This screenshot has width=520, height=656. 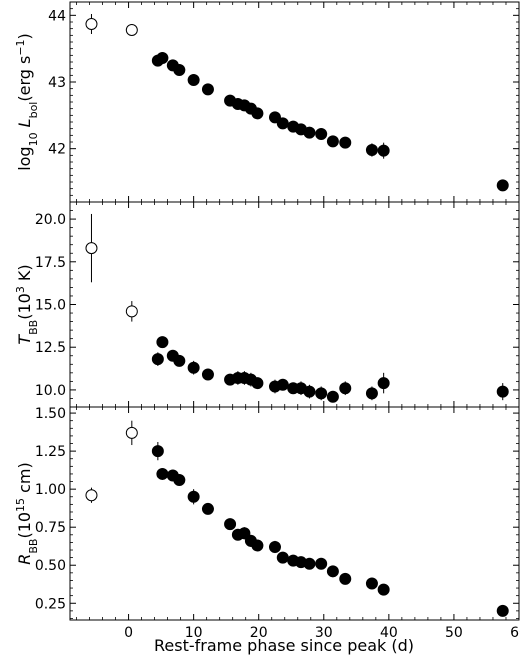 I want to click on y-tick-label: 17.5, so click(x=50, y=263).